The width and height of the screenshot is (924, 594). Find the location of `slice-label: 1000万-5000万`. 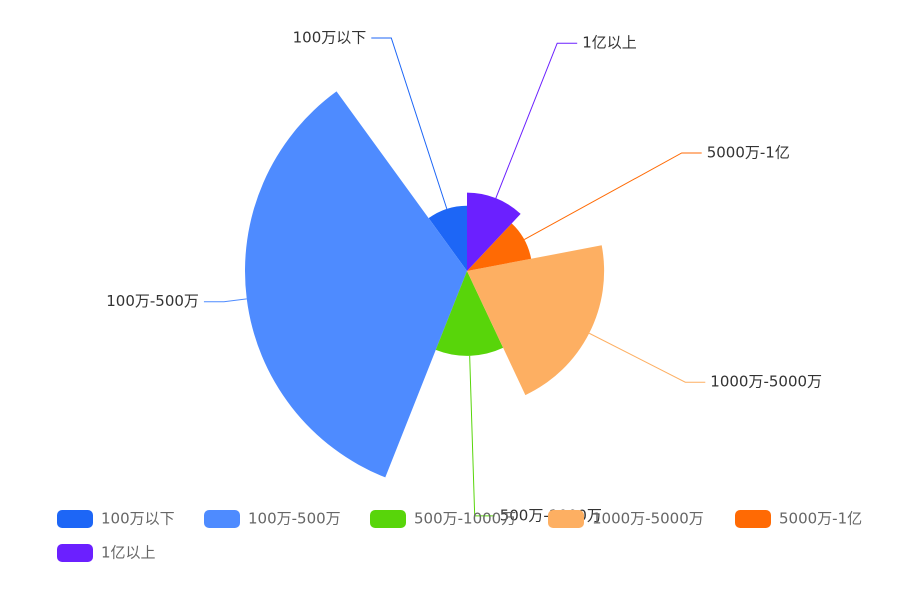

slice-label: 1000万-5000万 is located at coordinates (766, 382).